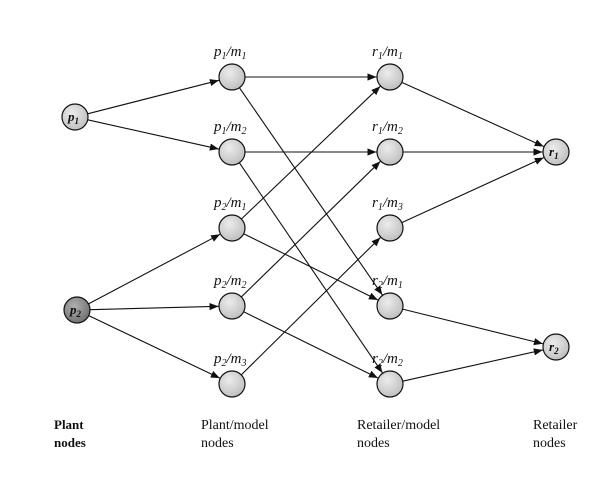  I want to click on retailer-nodes-label-line1: Retailer, so click(555, 425).